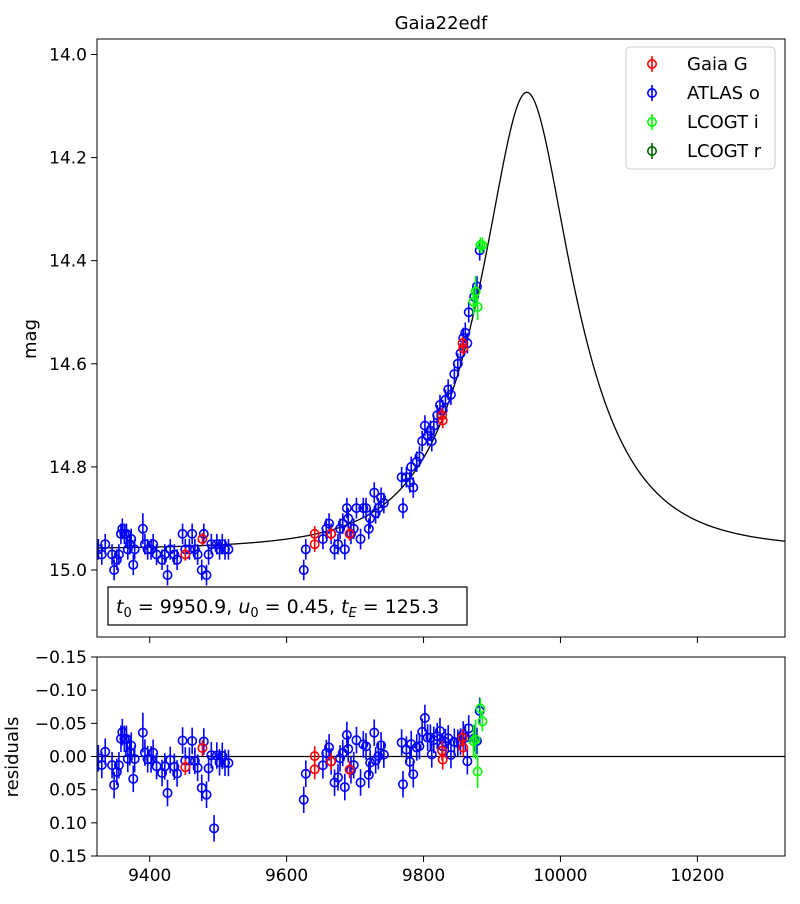 The width and height of the screenshot is (800, 904). What do you see at coordinates (423, 876) in the screenshot?
I see `x-tick-label: 9800` at bounding box center [423, 876].